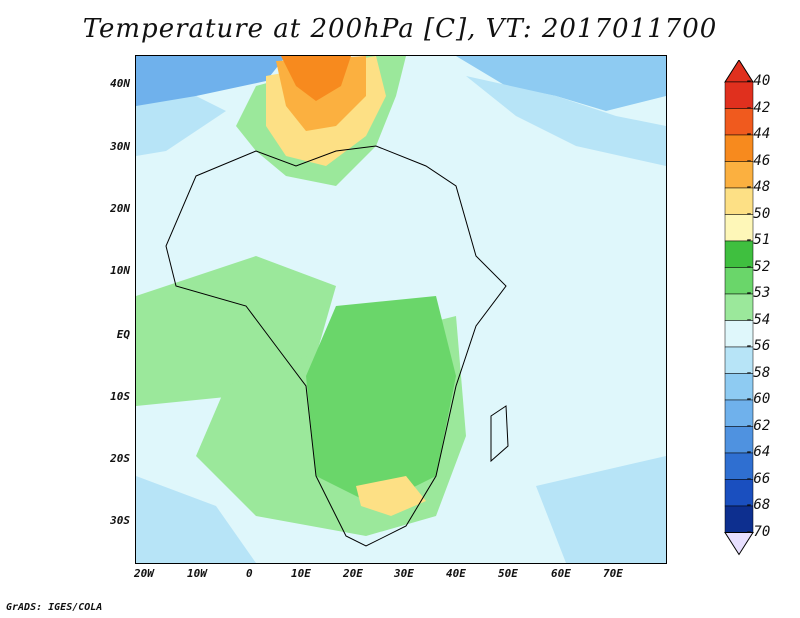  Describe the element at coordinates (391, 496) in the screenshot. I see `warm-southern-patch` at that location.